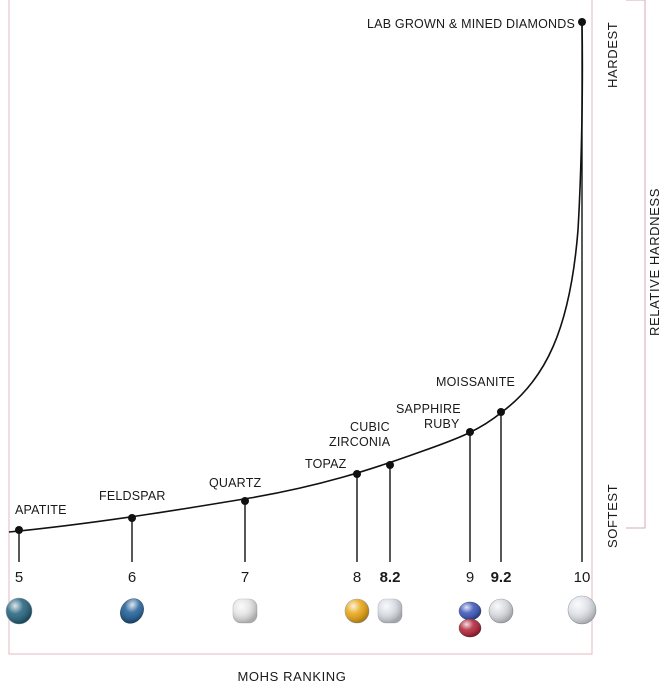  Describe the element at coordinates (132, 496) in the screenshot. I see `point-label-6: FELDSPAR` at that location.